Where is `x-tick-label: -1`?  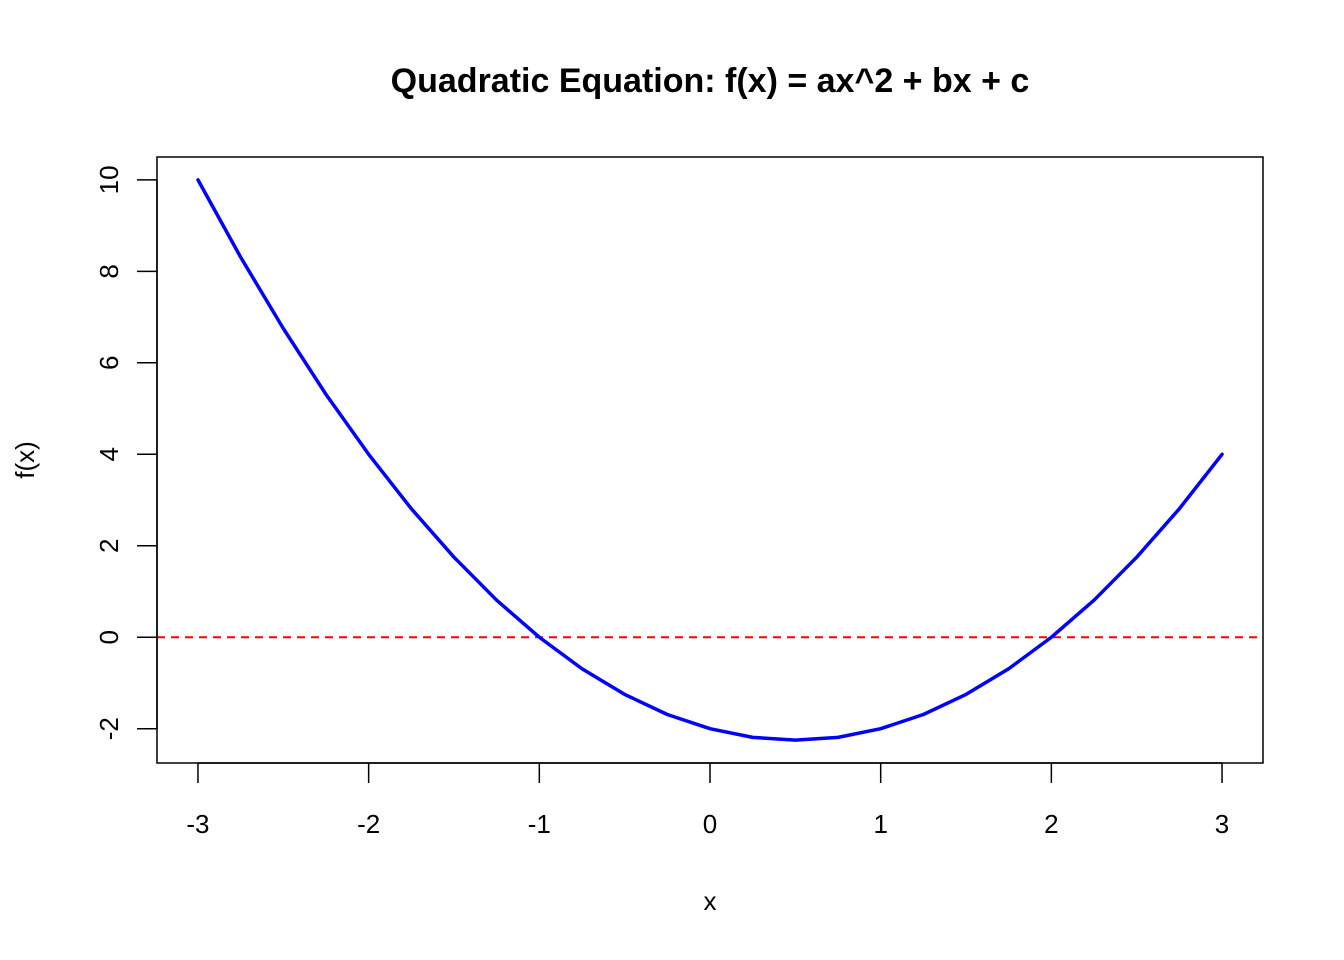 x-tick-label: -1 is located at coordinates (539, 824).